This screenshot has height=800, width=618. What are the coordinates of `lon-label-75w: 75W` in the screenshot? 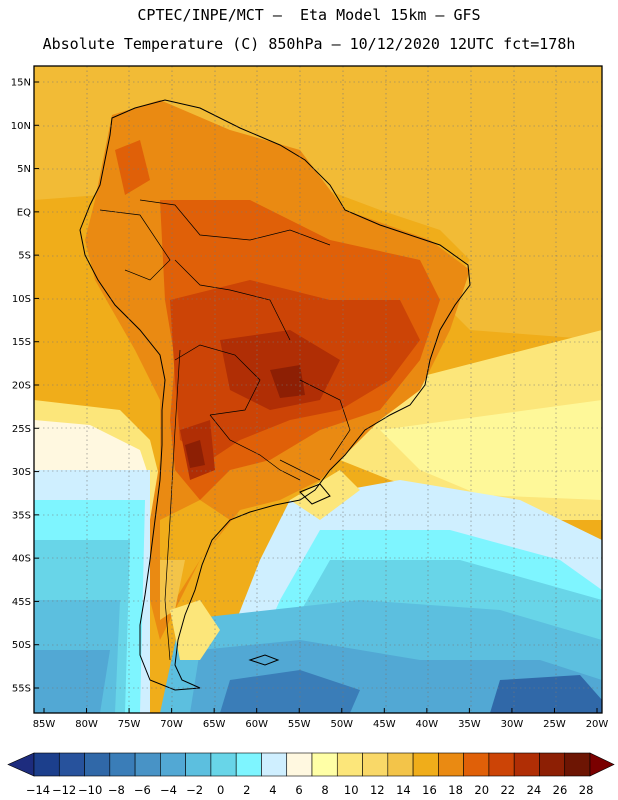 It's located at (129, 724).